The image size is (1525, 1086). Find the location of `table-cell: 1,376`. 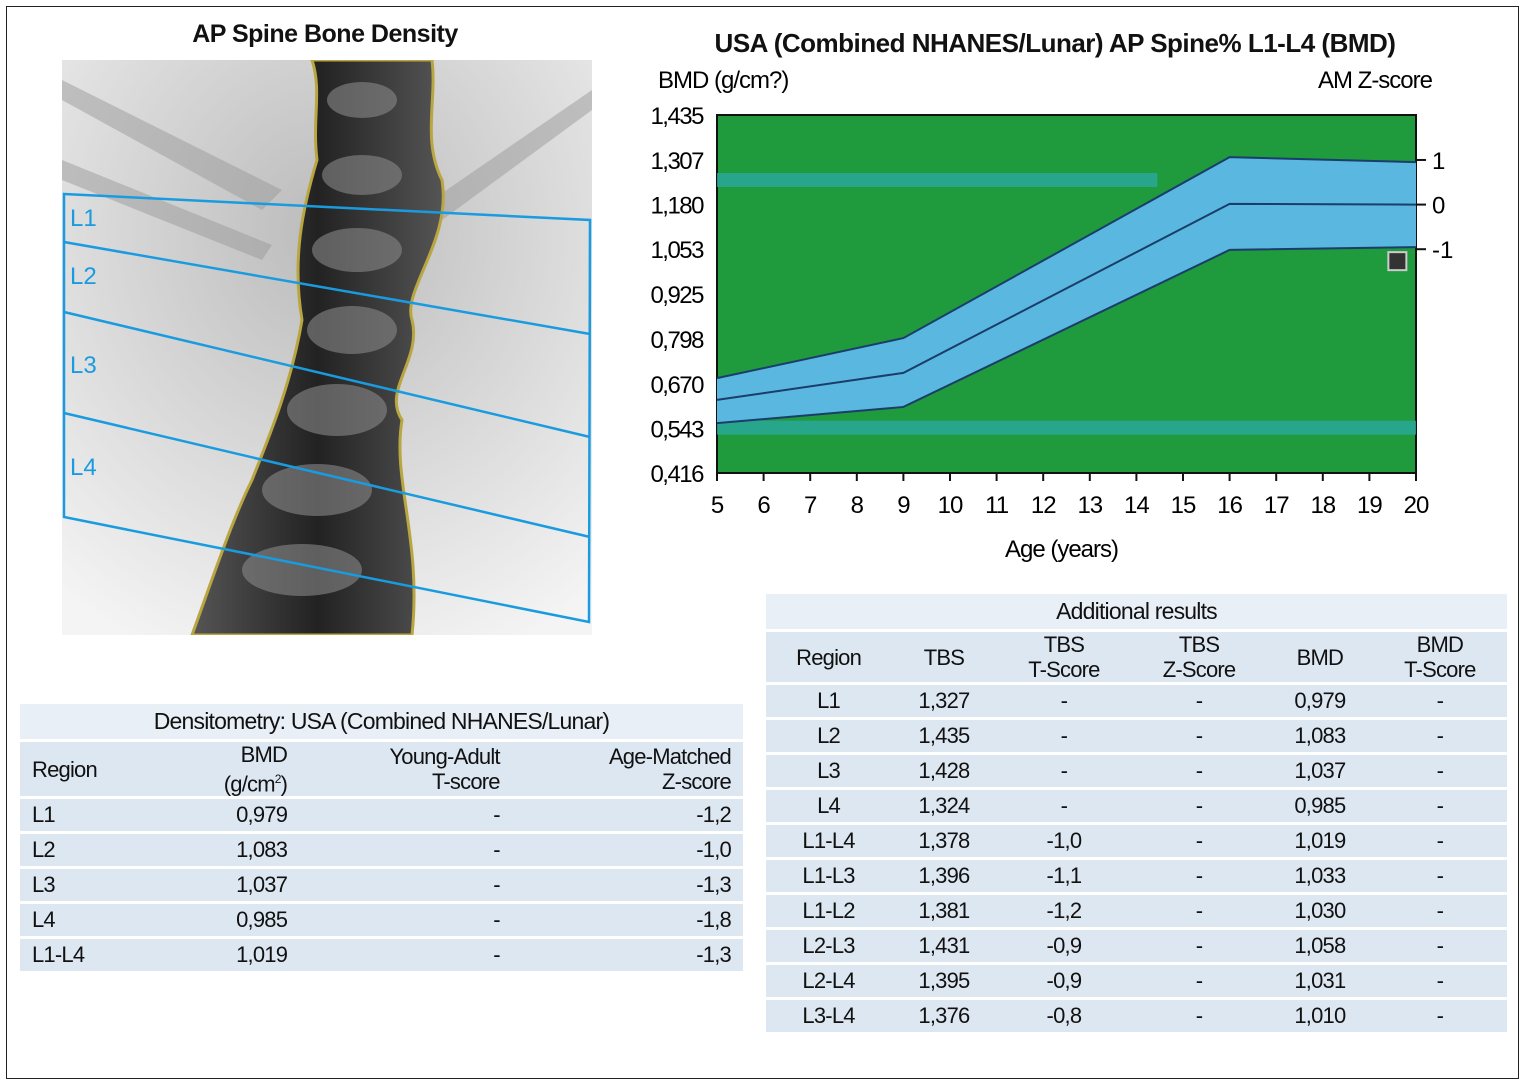

table-cell: 1,376 is located at coordinates (944, 1016).